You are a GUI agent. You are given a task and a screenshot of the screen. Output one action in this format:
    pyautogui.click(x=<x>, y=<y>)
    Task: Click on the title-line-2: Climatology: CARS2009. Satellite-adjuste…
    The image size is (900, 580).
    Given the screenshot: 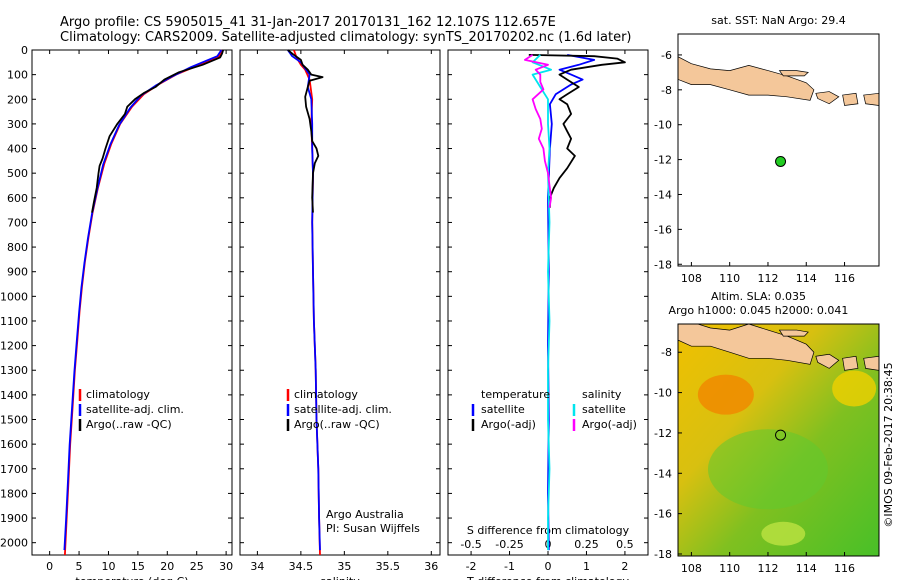 What is the action you would take?
    pyautogui.click(x=346, y=37)
    